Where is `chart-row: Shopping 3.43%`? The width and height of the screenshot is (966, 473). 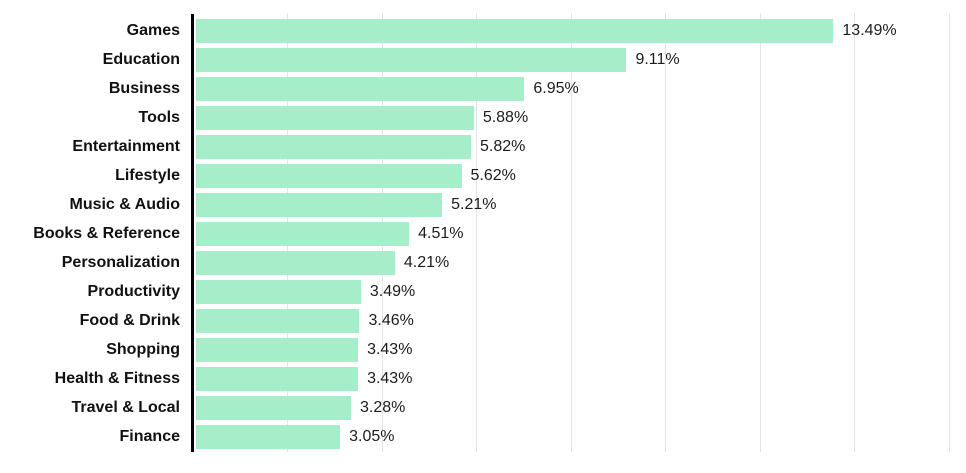
chart-row: Shopping 3.43% is located at coordinates (483, 349).